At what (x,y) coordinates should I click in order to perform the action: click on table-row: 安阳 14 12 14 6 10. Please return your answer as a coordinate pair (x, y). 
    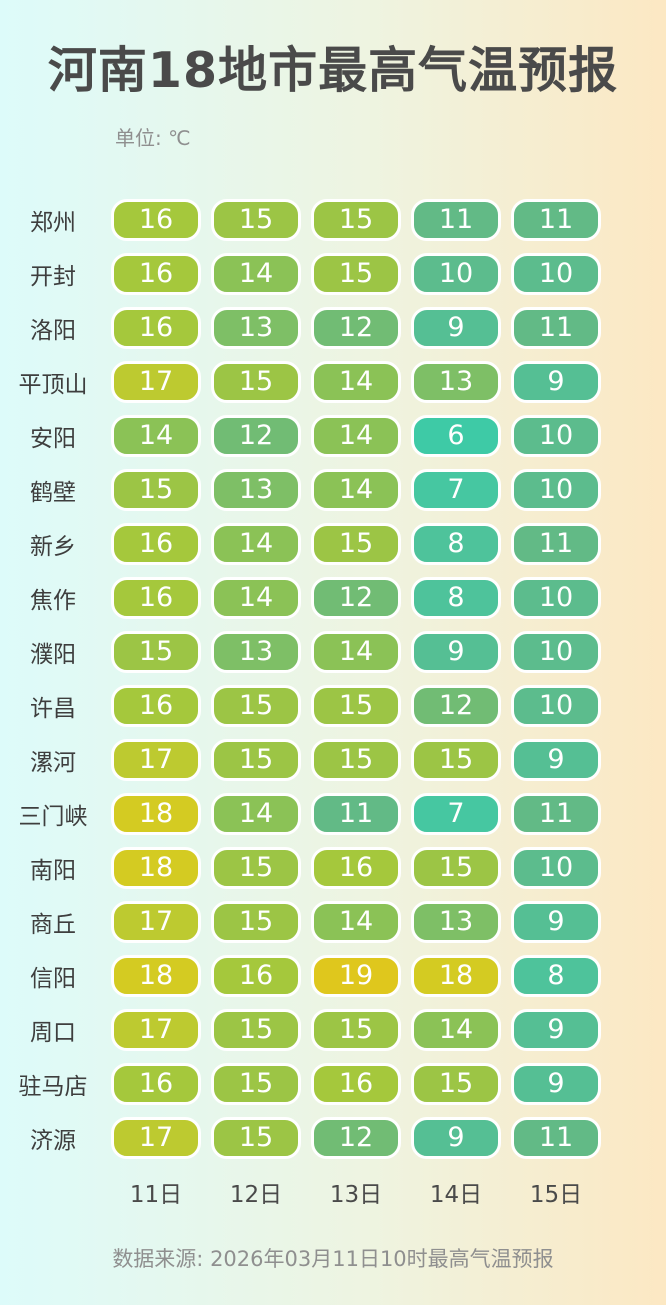
    Looking at the image, I should click on (333, 435).